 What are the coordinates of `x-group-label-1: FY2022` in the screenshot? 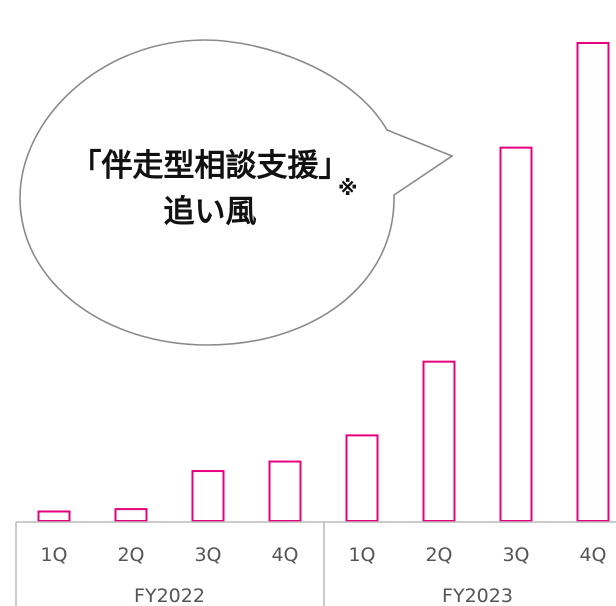 It's located at (169, 595).